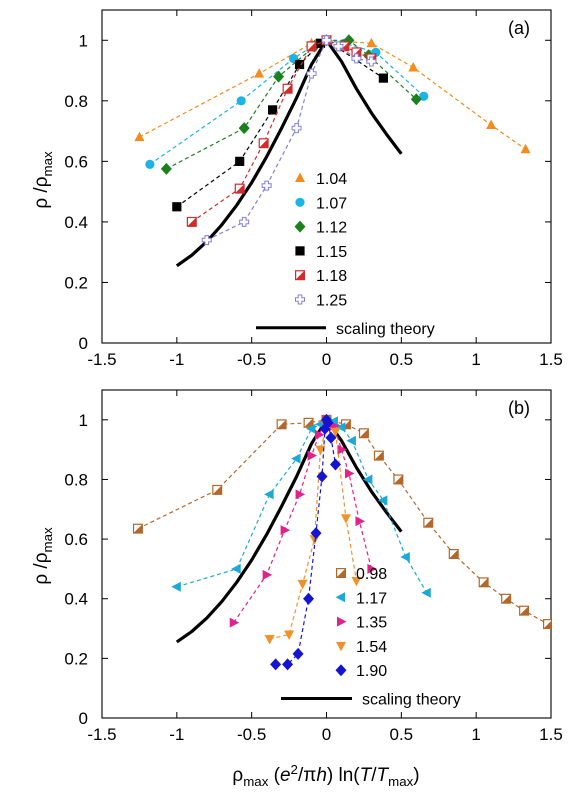 The height and width of the screenshot is (800, 568). What do you see at coordinates (331, 179) in the screenshot?
I see `panel-a-legend-label-1.04: 1.04` at bounding box center [331, 179].